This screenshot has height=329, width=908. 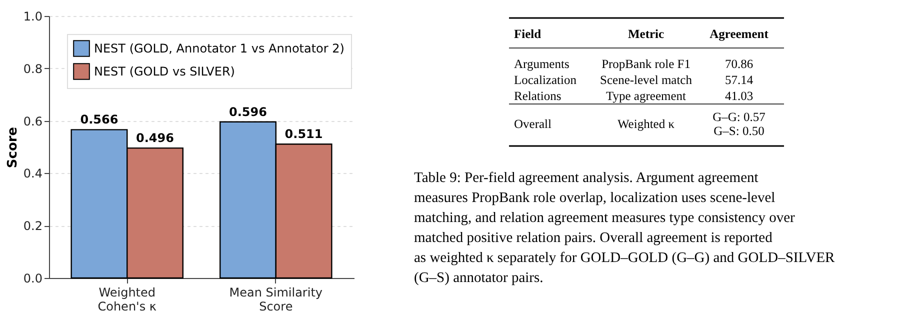 What do you see at coordinates (533, 124) in the screenshot?
I see `text: Overall` at bounding box center [533, 124].